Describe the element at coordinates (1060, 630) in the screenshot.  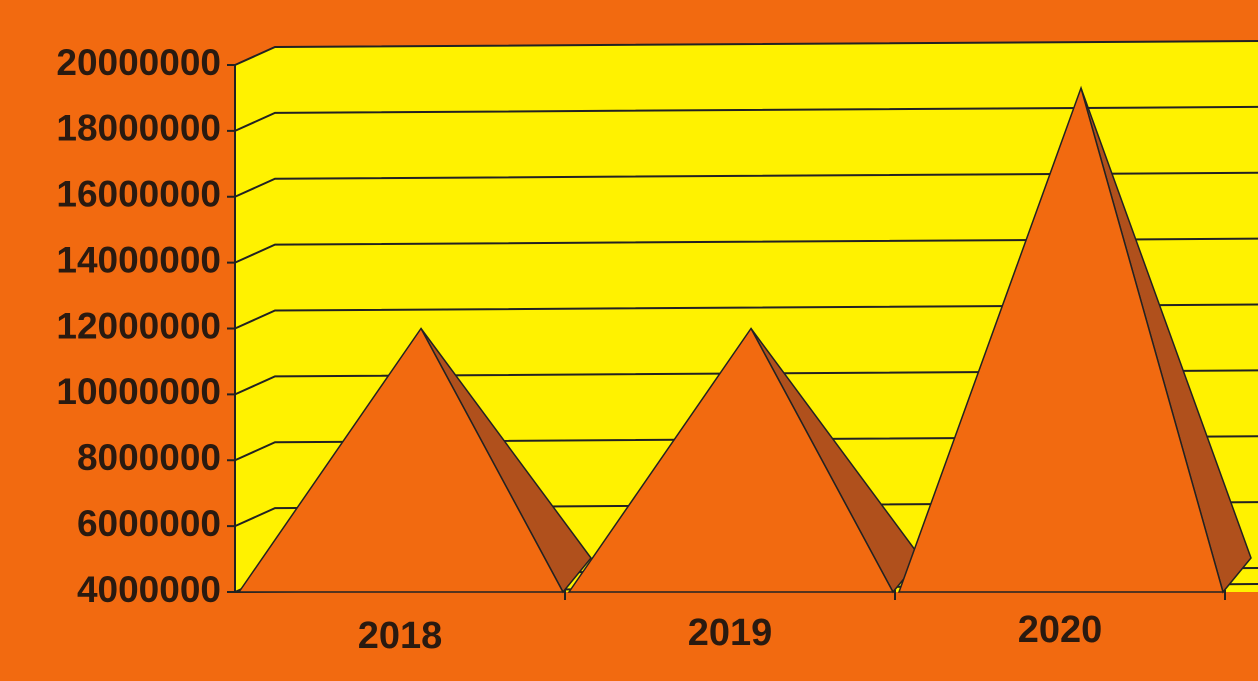
I see `x-tick-label: 2020` at that location.